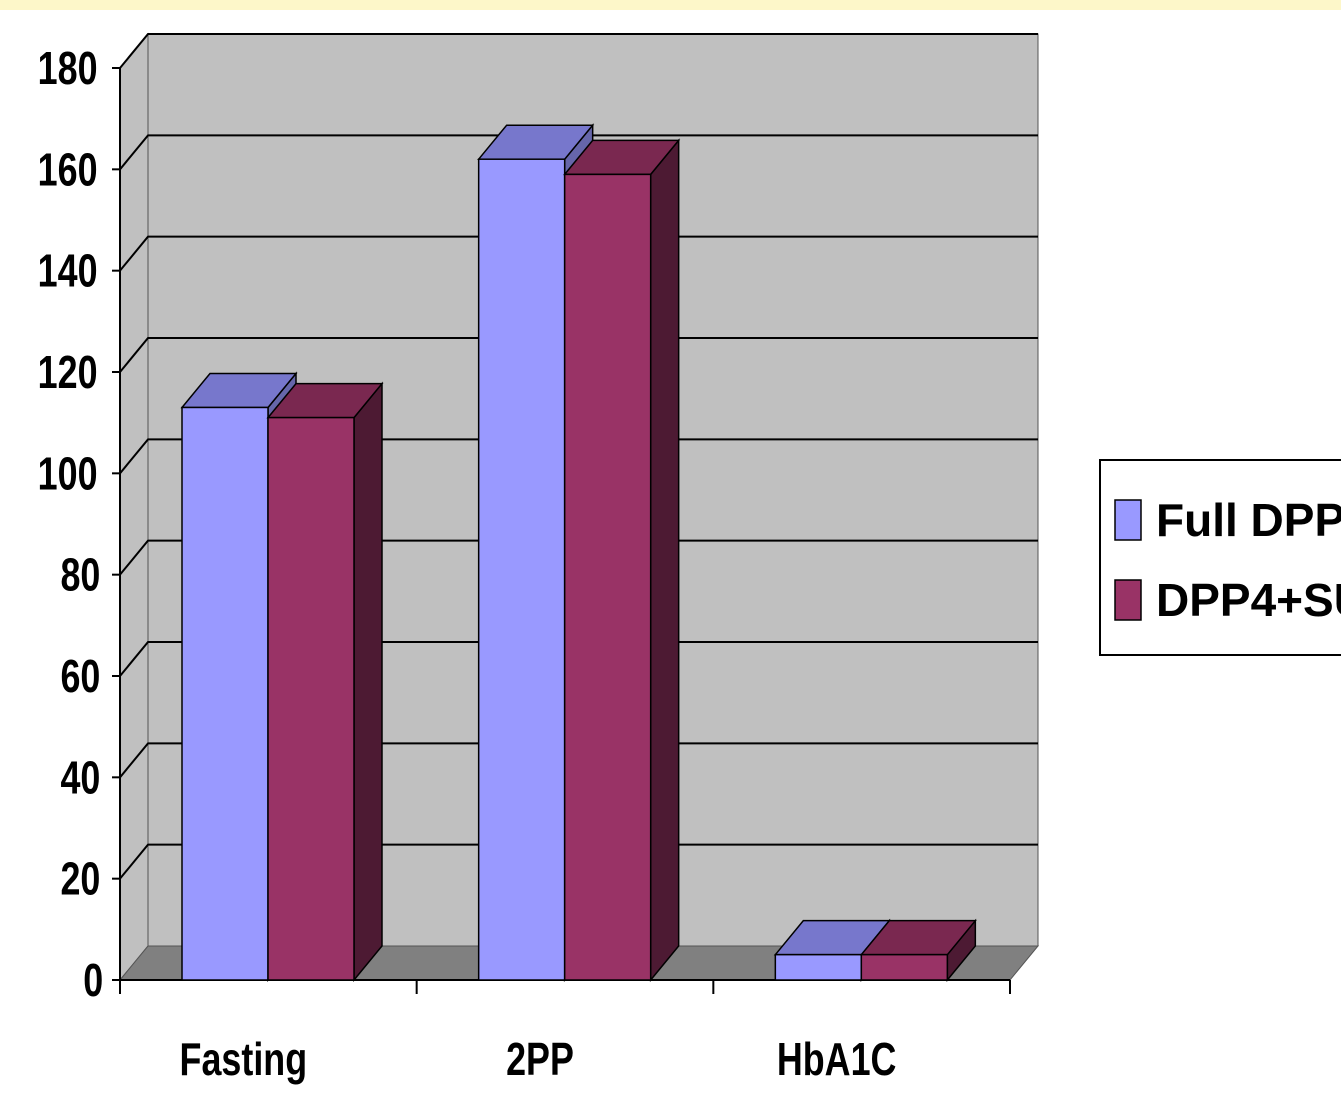 The image size is (1341, 1097). I want to click on x-category-label: 2PP, so click(540, 1059).